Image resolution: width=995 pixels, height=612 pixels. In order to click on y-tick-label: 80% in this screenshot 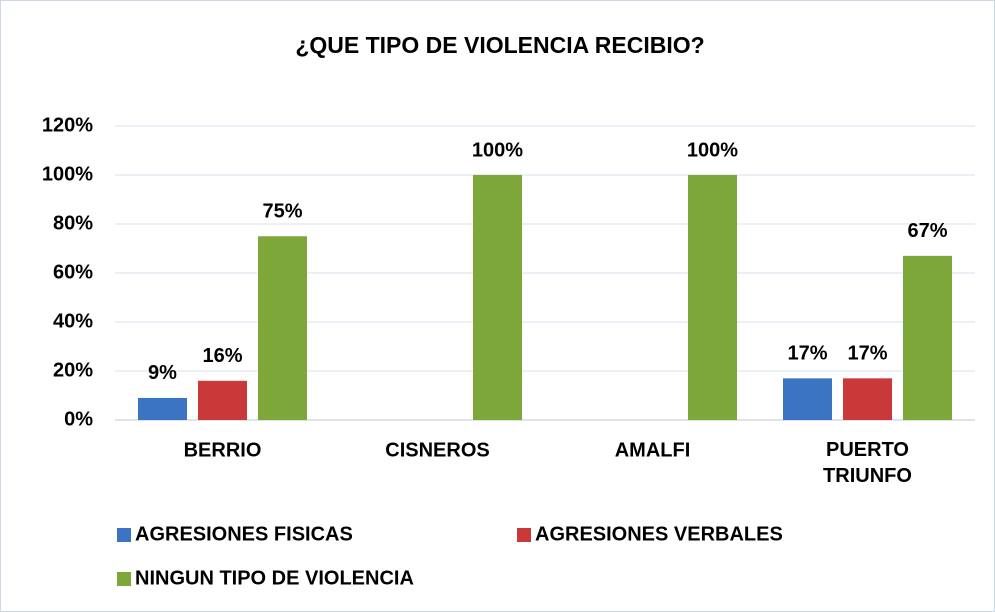, I will do `click(73, 223)`.